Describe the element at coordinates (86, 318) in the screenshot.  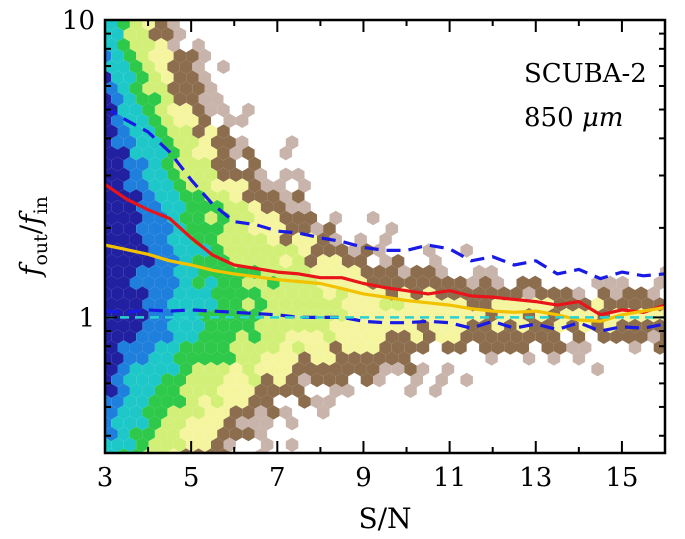
I see `y-tick-label: 1` at that location.